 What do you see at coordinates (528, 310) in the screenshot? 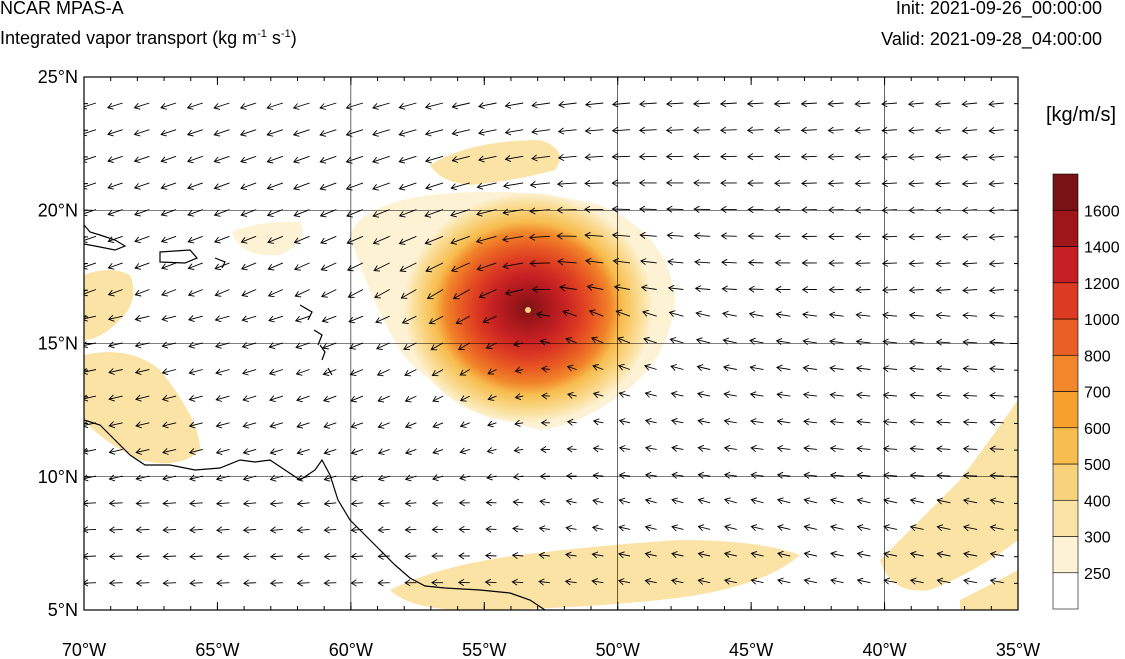
I see `storm-eye` at bounding box center [528, 310].